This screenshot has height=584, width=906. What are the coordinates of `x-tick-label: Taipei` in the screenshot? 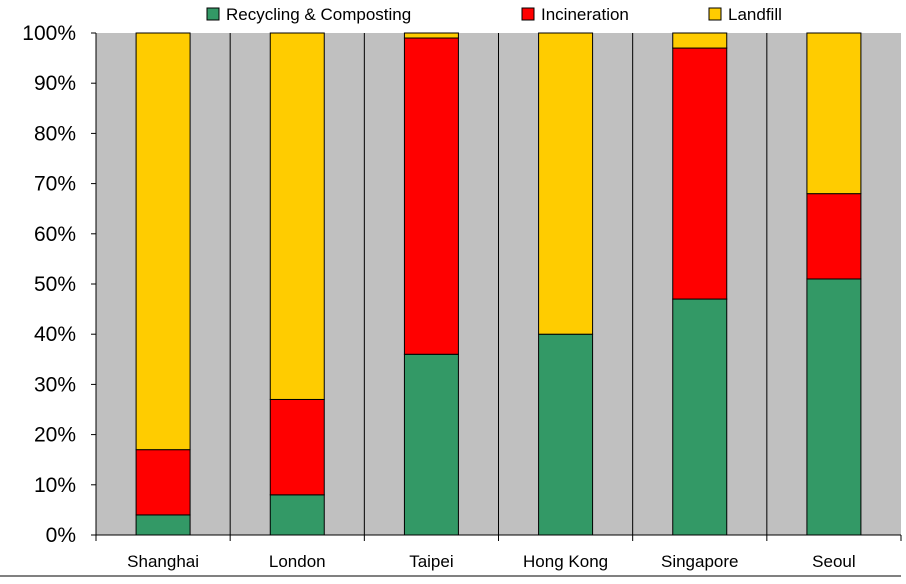 It's located at (431, 561).